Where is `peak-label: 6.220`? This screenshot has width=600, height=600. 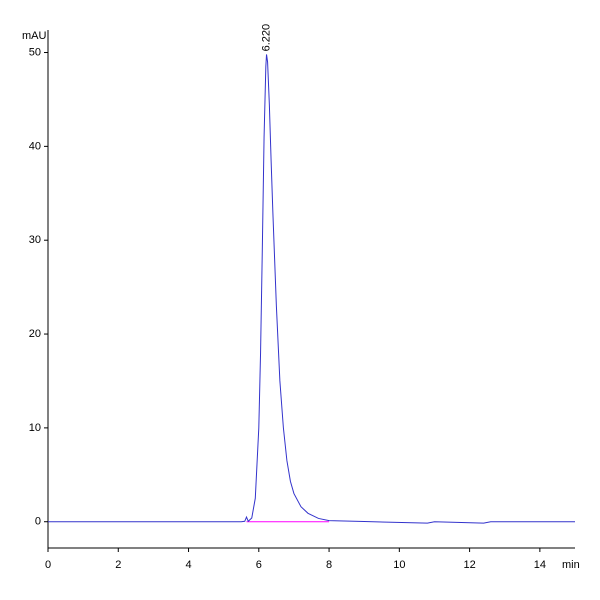 peak-label: 6.220 is located at coordinates (266, 38).